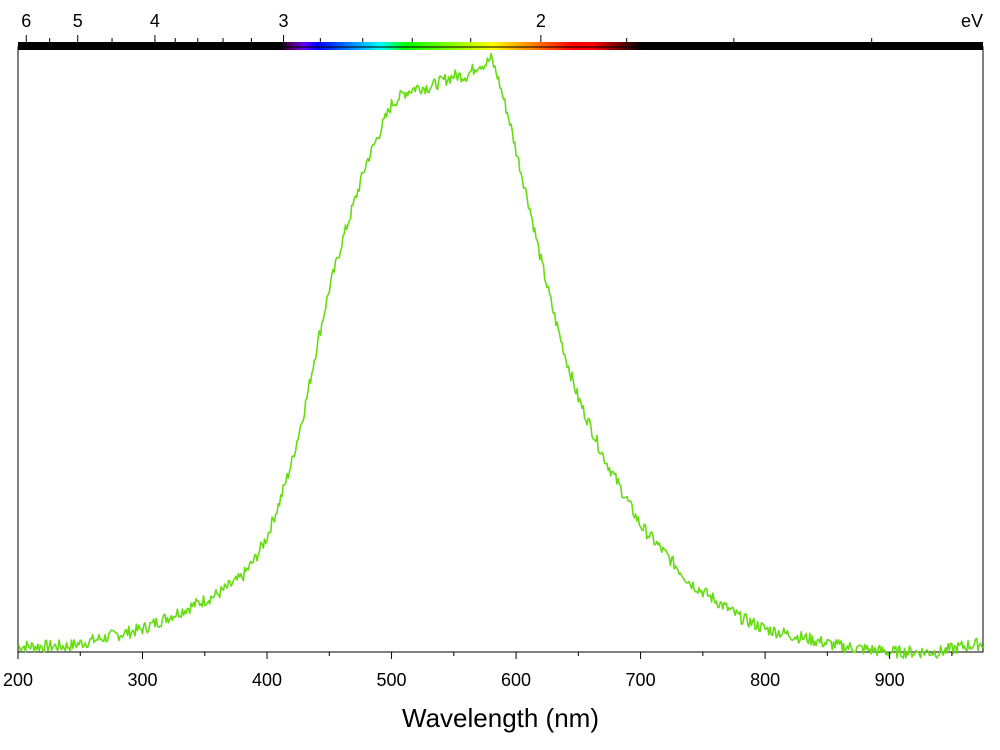  Describe the element at coordinates (765, 680) in the screenshot. I see `x-tick-label: 800` at that location.